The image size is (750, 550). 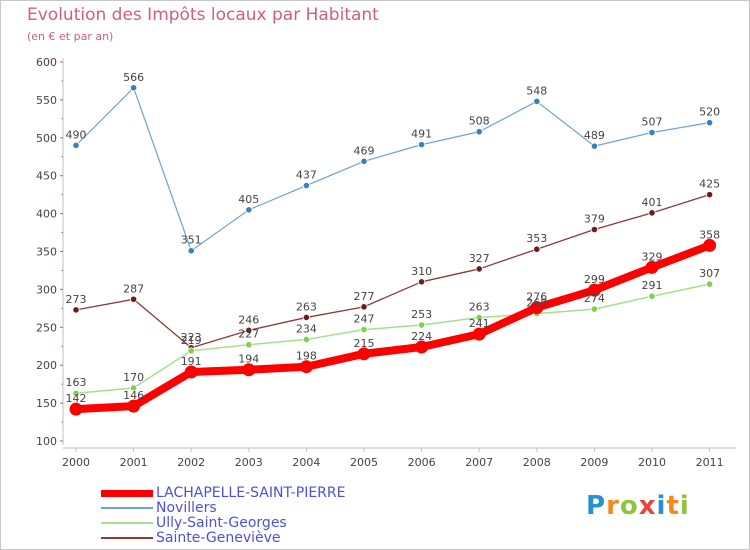 I want to click on data-label-novillers: 548, so click(x=536, y=90).